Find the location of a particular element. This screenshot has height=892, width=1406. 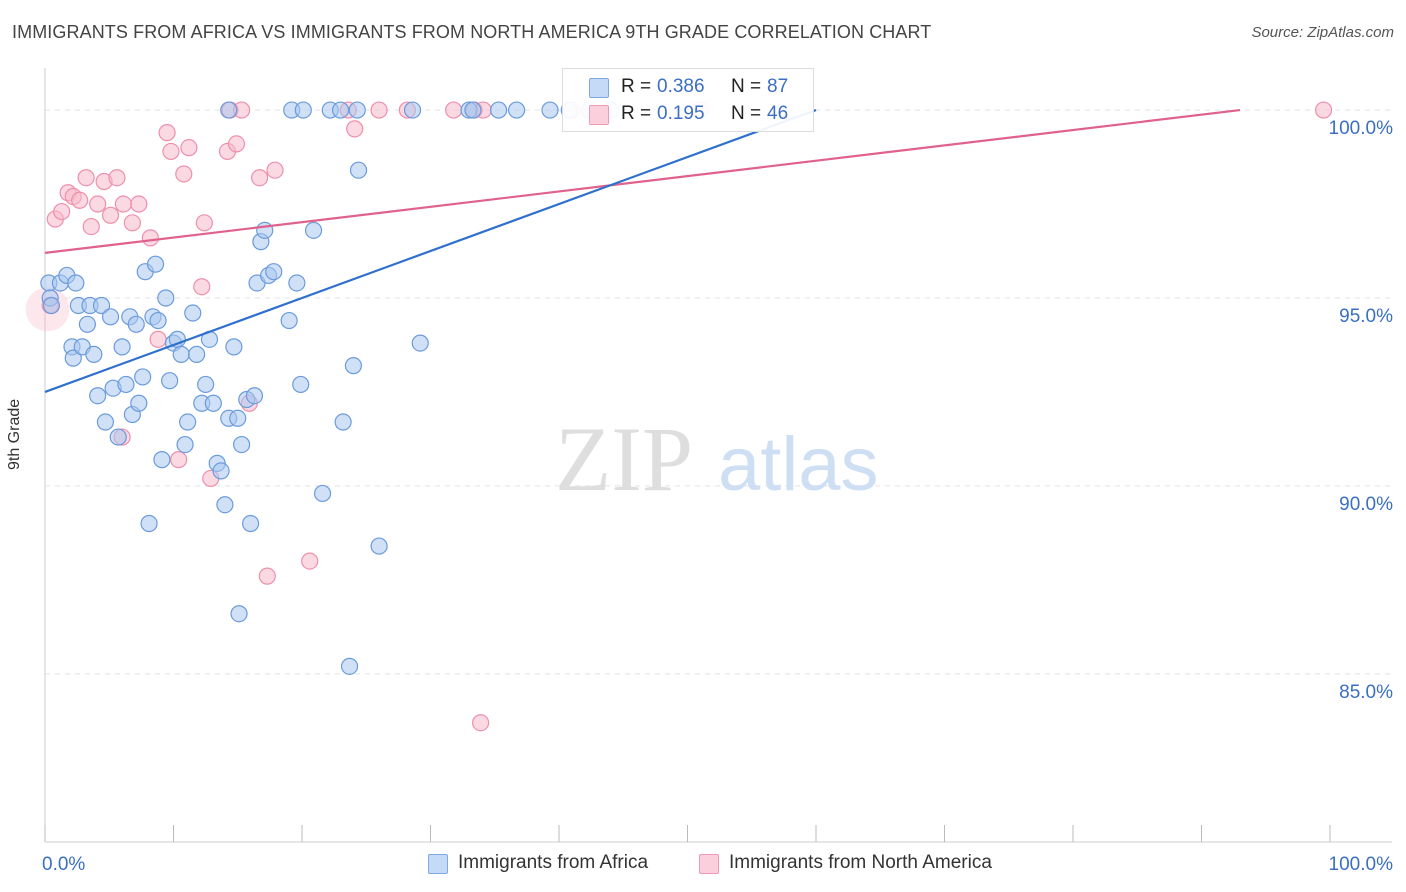

bottom-legend-label-africa: Immigrants from Africa is located at coordinates (553, 862).